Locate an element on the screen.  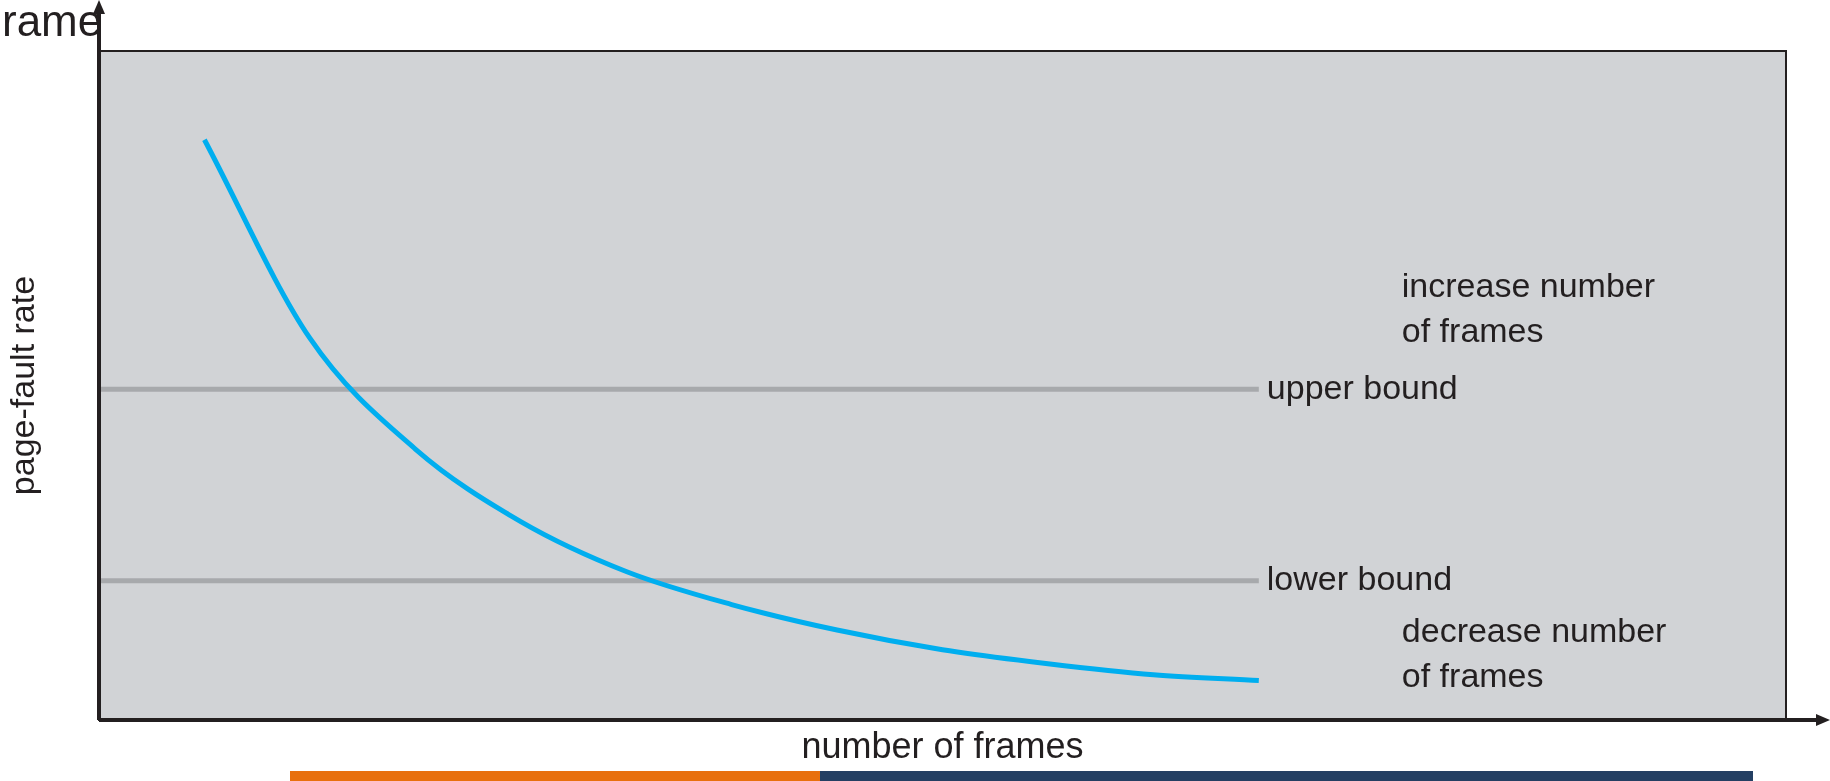
x-axis-title: number of frames is located at coordinates (942, 746).